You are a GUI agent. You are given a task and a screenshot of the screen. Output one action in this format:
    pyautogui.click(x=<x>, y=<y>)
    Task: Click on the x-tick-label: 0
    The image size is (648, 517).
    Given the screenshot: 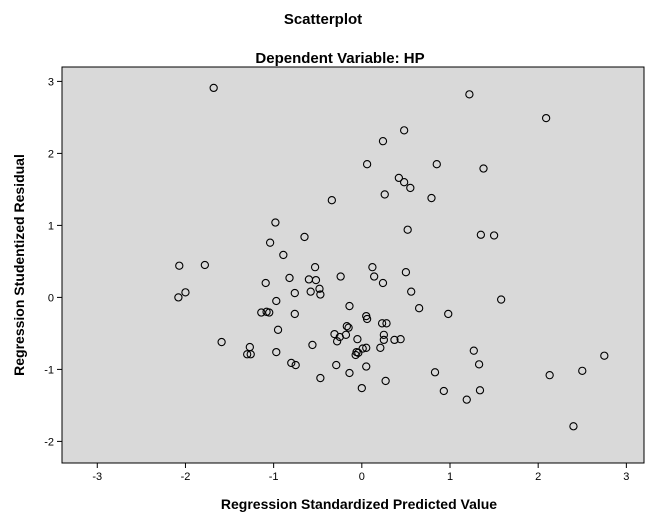 What is the action you would take?
    pyautogui.click(x=362, y=477)
    